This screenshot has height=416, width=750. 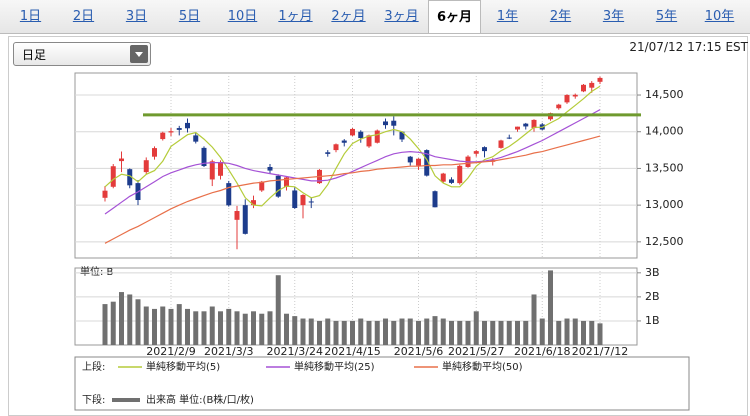 I want to click on tab: 10年, so click(x=719, y=16).